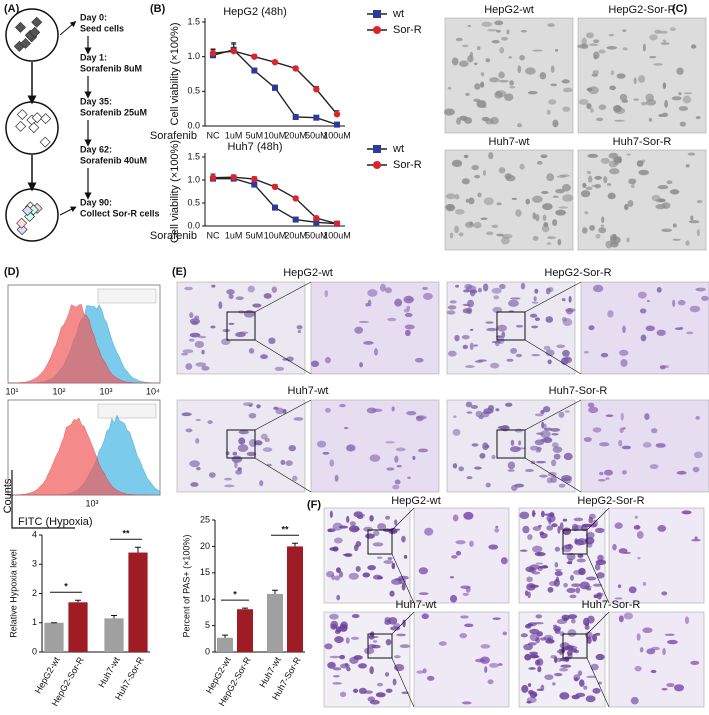  I want to click on error-bar, so click(78, 601).